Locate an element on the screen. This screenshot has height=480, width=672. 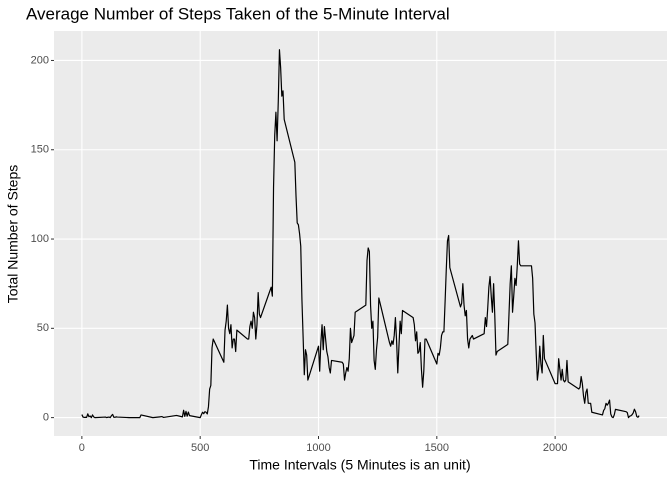
y-tick-label: 100 is located at coordinates (40, 239).